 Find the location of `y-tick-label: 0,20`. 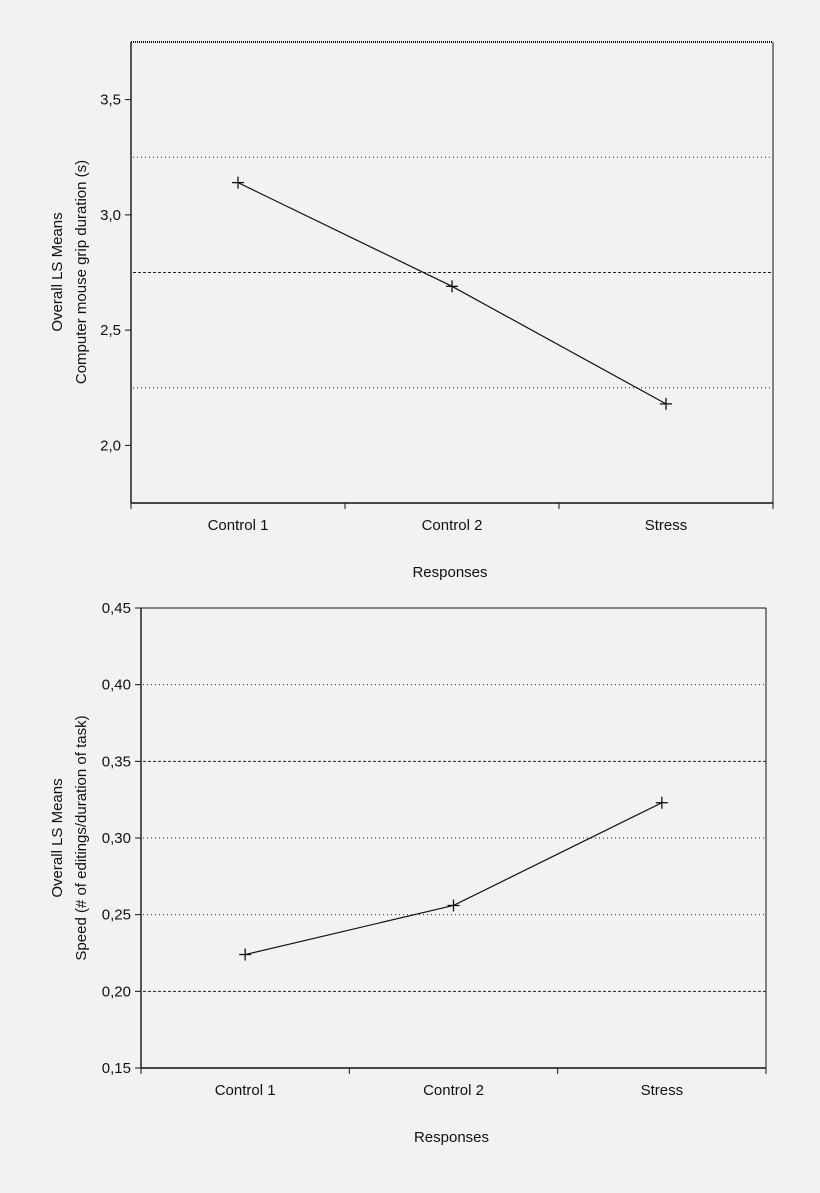

y-tick-label: 0,20 is located at coordinates (116, 991).